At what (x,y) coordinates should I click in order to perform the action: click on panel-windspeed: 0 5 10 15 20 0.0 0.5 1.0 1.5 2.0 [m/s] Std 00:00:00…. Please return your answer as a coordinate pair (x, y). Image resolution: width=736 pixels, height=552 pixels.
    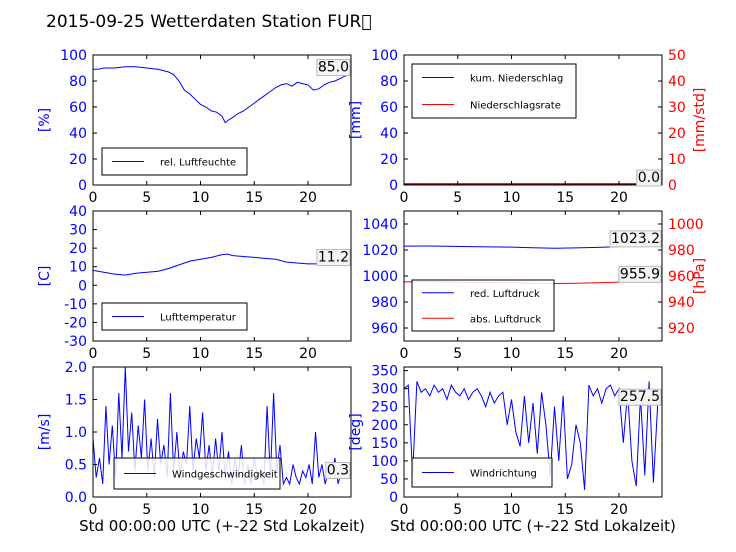
    Looking at the image, I should click on (201, 447).